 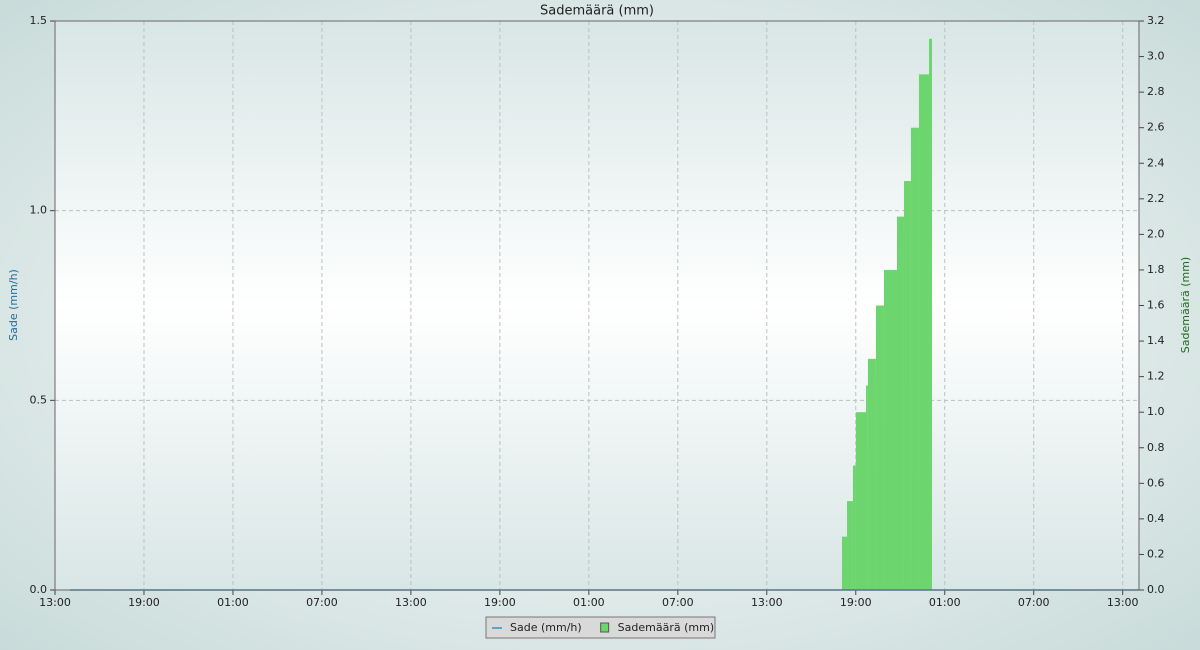 What do you see at coordinates (39, 210) in the screenshot?
I see `y-tick-label: 1.0` at bounding box center [39, 210].